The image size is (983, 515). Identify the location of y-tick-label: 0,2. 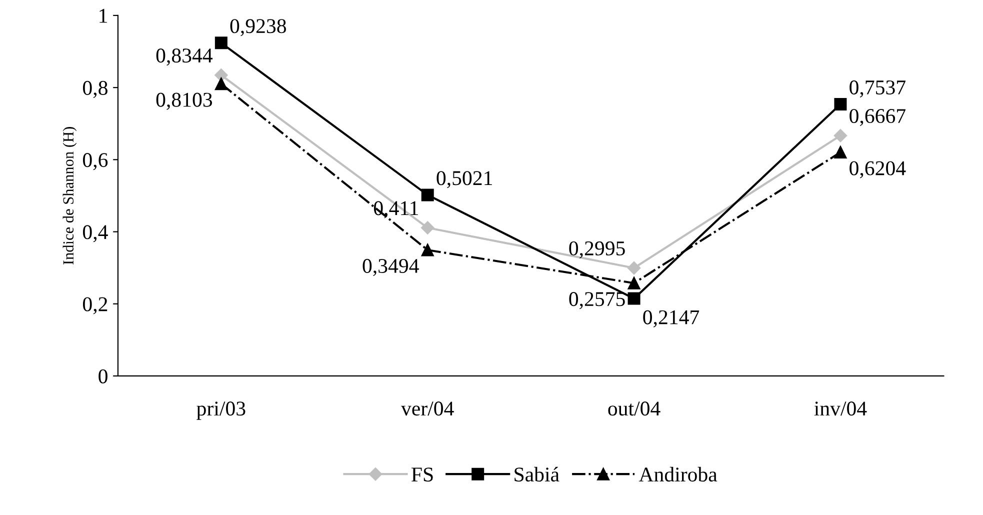
(95, 305).